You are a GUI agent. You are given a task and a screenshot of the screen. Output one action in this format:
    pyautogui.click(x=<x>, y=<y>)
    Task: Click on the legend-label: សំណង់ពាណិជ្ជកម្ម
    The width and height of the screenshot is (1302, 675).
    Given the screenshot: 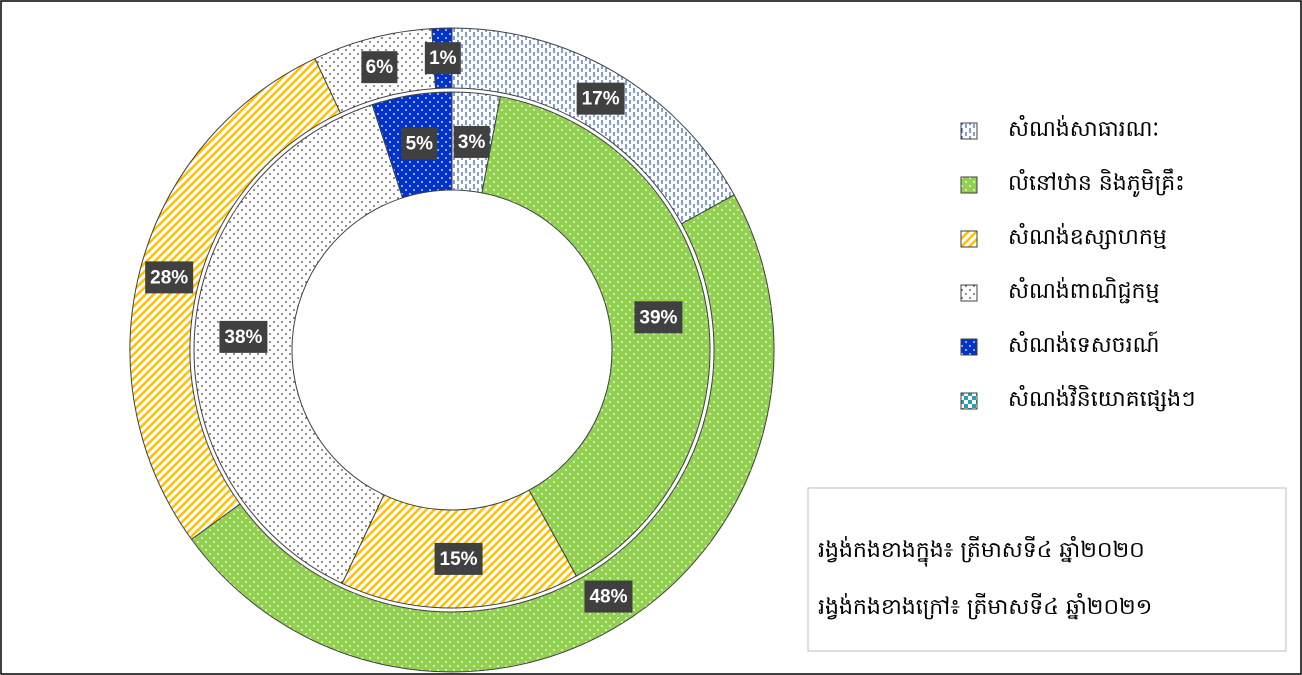 What is the action you would take?
    pyautogui.click(x=1083, y=290)
    